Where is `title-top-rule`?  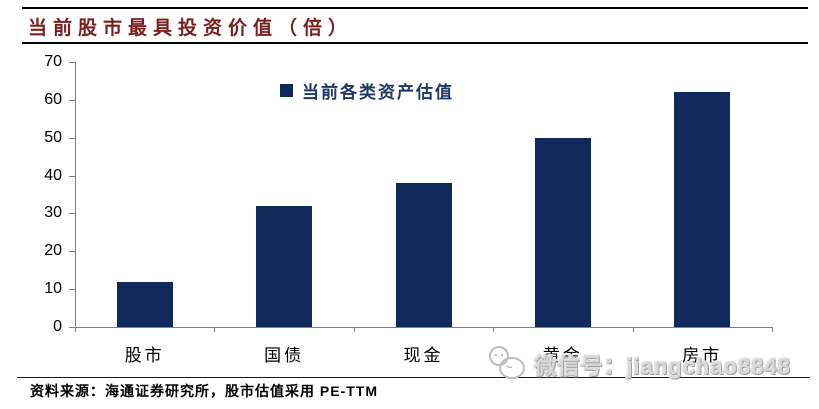 title-top-rule is located at coordinates (415, 8).